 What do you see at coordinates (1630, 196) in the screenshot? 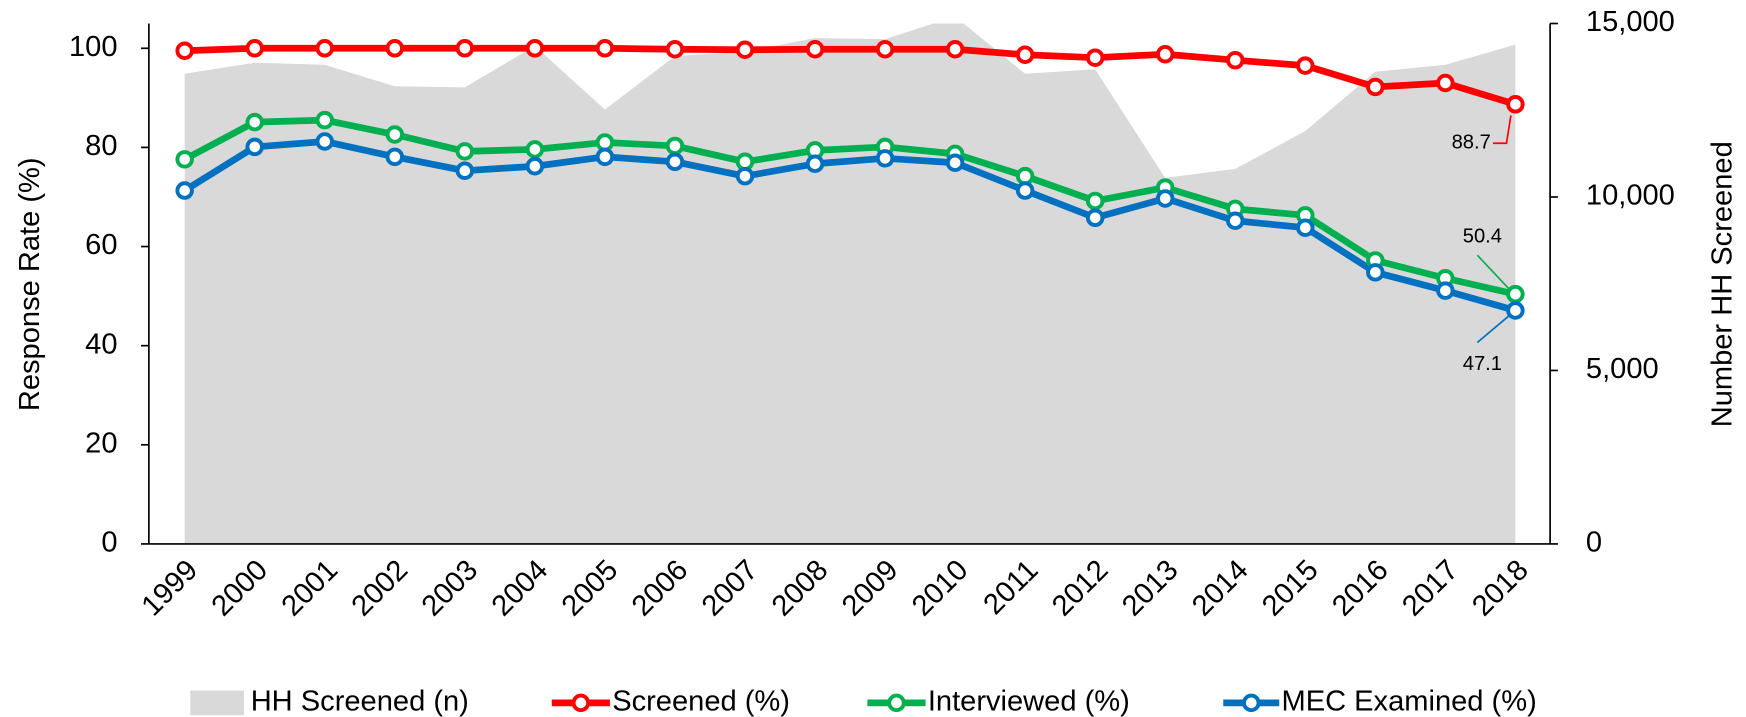
I see `y2-tick-label: 10,000` at bounding box center [1630, 196].